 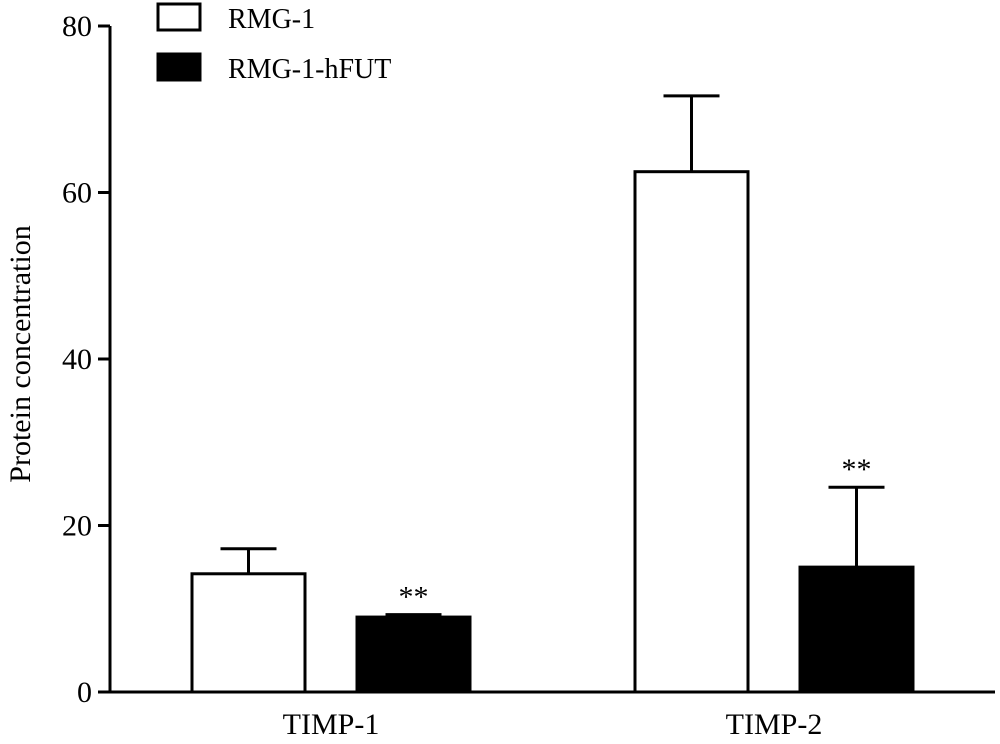 What do you see at coordinates (77, 193) in the screenshot?
I see `y-tick-label: 60` at bounding box center [77, 193].